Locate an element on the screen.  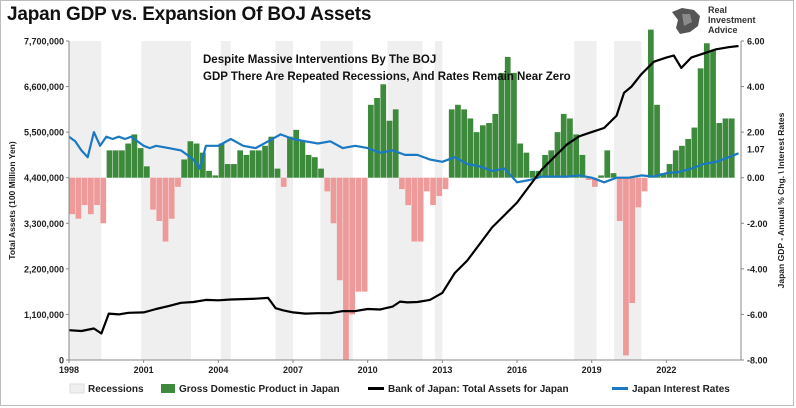
x-tick-label: 1998 is located at coordinates (69, 370).